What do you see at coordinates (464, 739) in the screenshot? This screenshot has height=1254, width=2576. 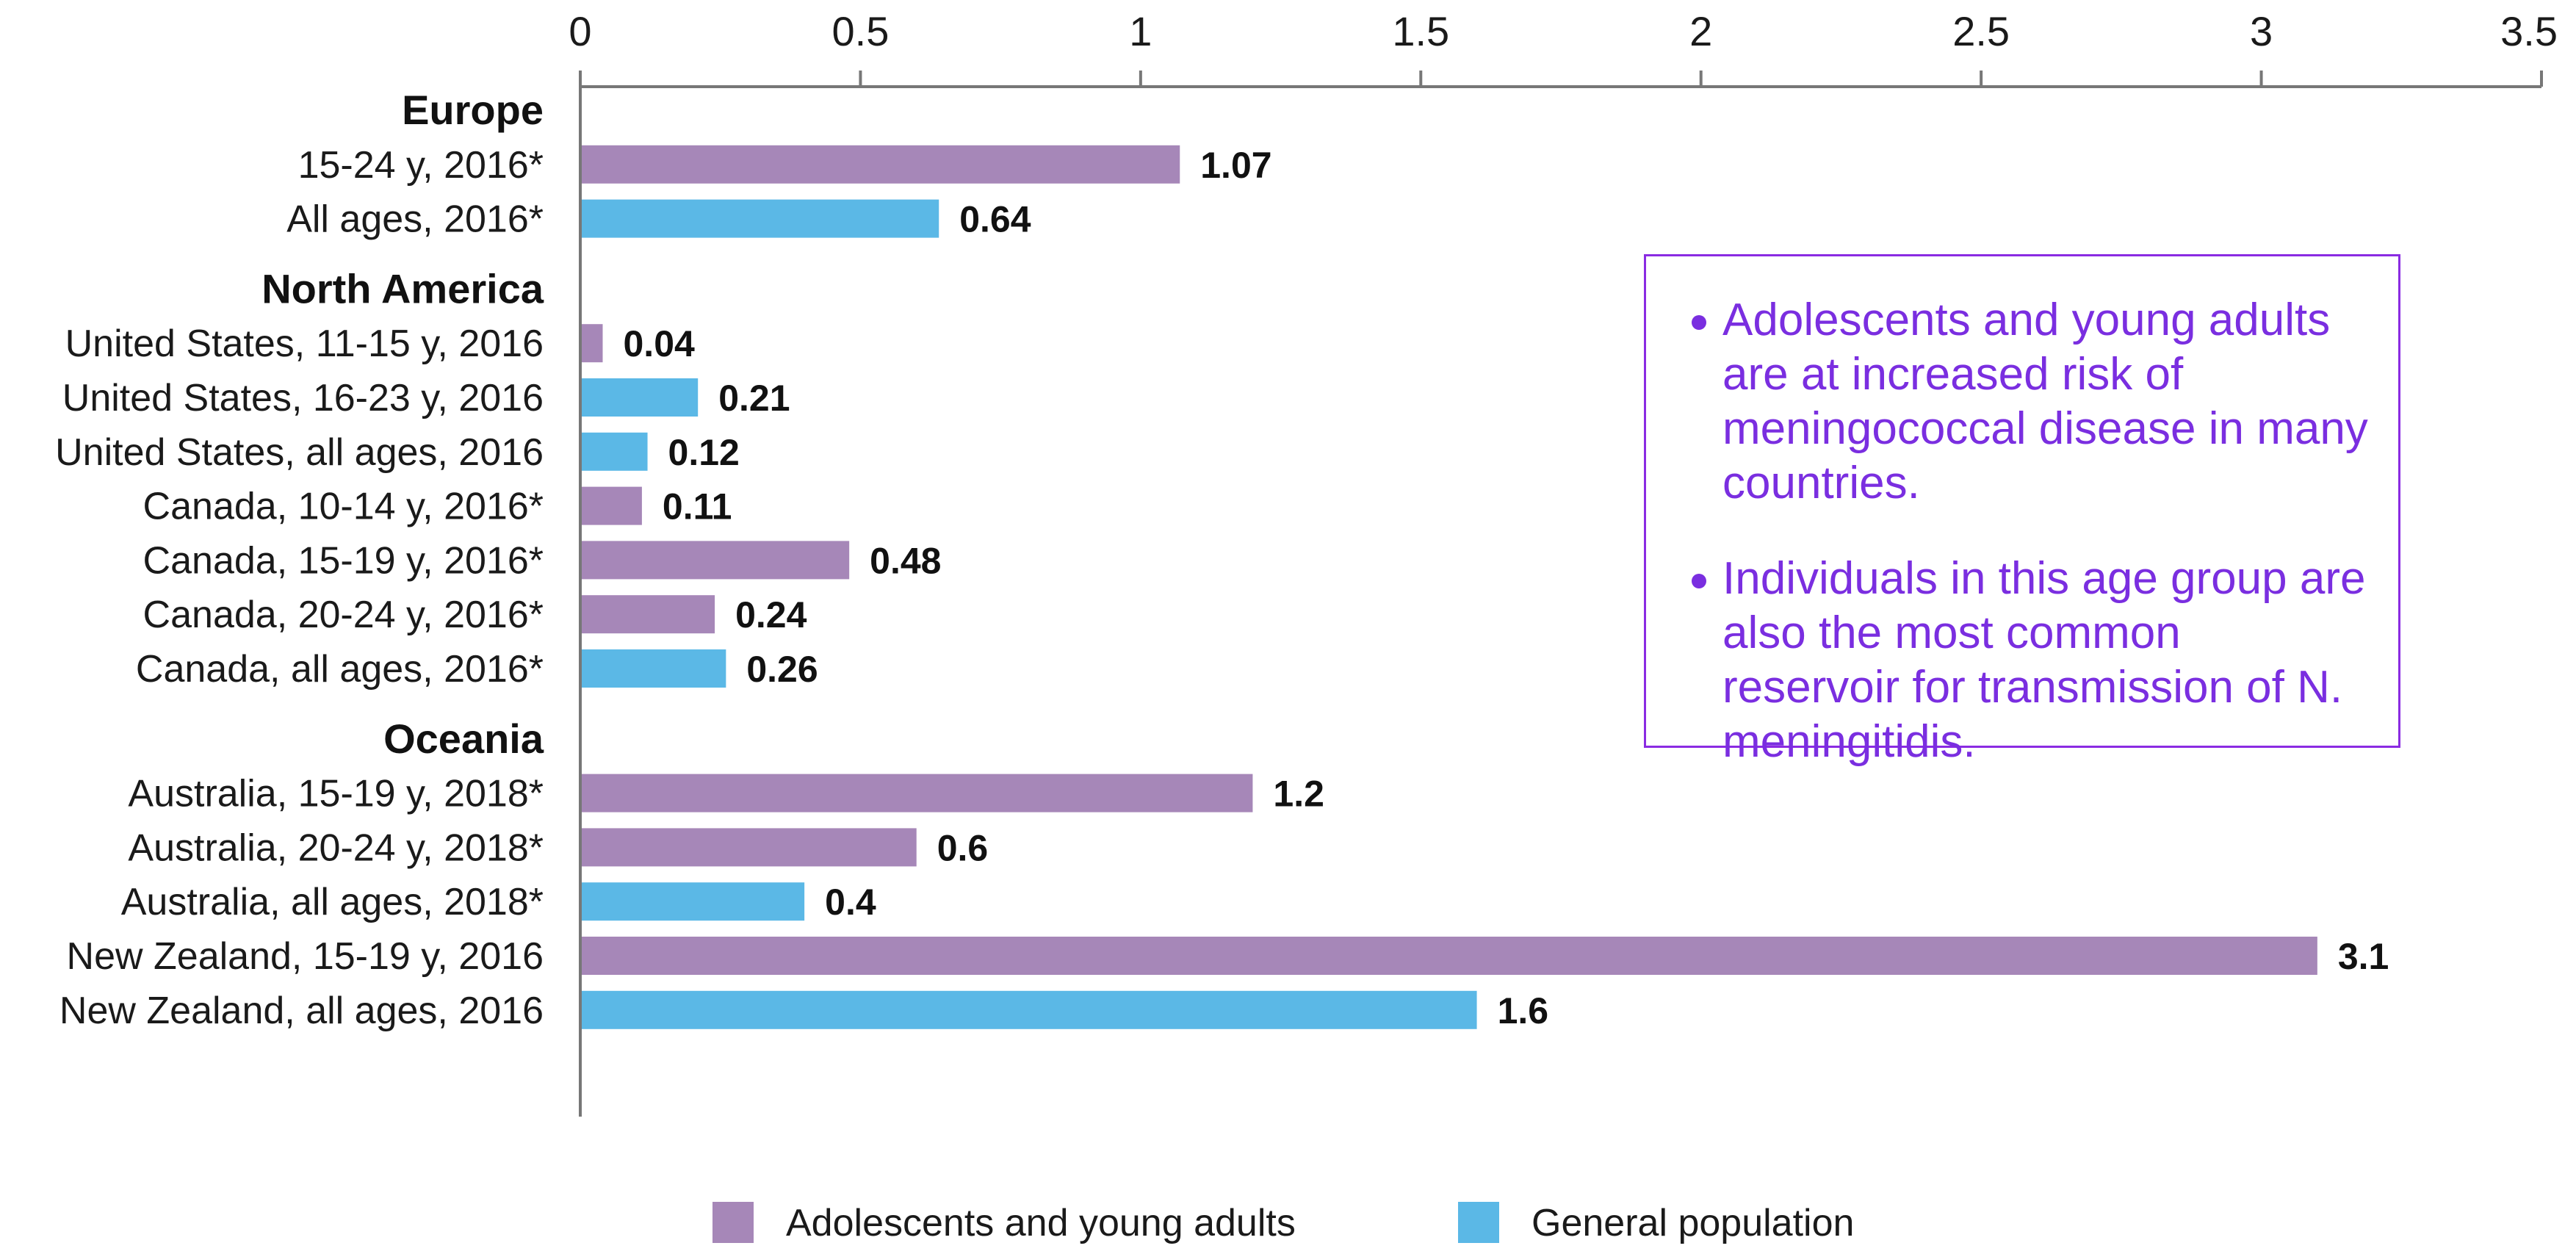 I see `group-label: Oceania` at bounding box center [464, 739].